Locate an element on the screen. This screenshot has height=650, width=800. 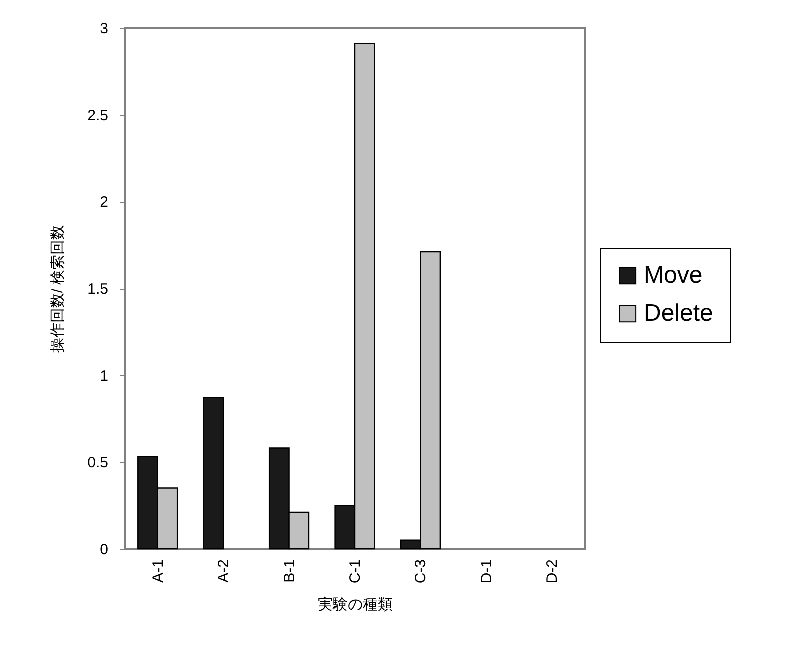
bar is located at coordinates (213, 473).